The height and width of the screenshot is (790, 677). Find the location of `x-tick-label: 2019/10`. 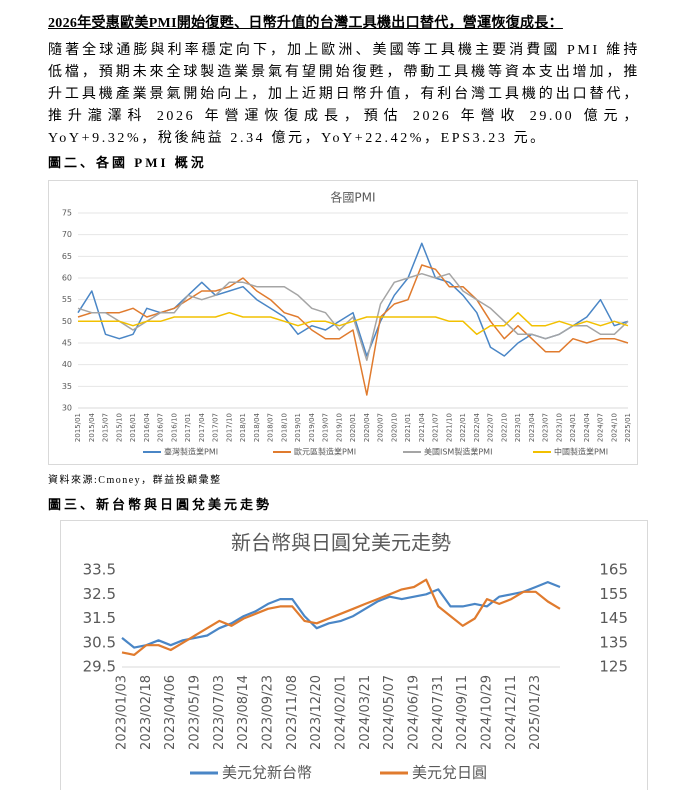

x-tick-label: 2019/10 is located at coordinates (339, 427).